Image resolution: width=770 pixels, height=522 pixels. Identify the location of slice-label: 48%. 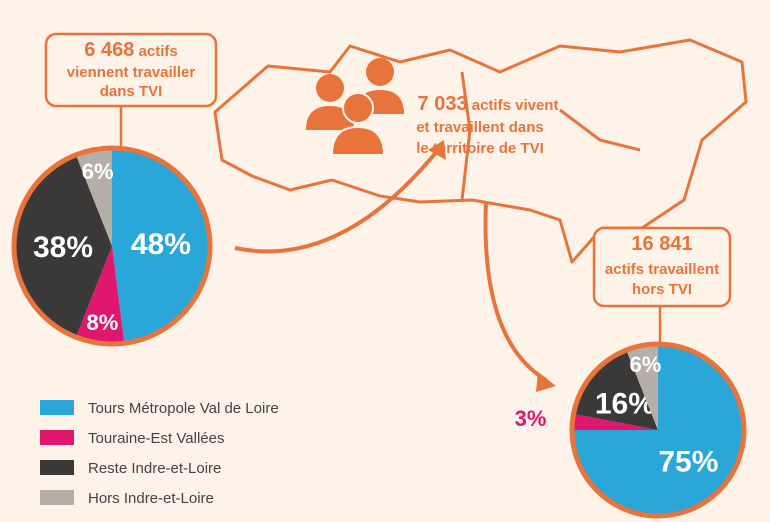
(161, 244).